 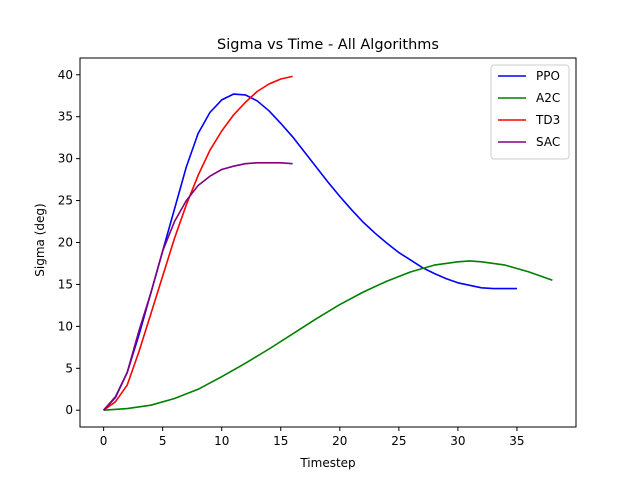 I want to click on chart-title: Sigma vs Time - All Algorithms, so click(x=328, y=45).